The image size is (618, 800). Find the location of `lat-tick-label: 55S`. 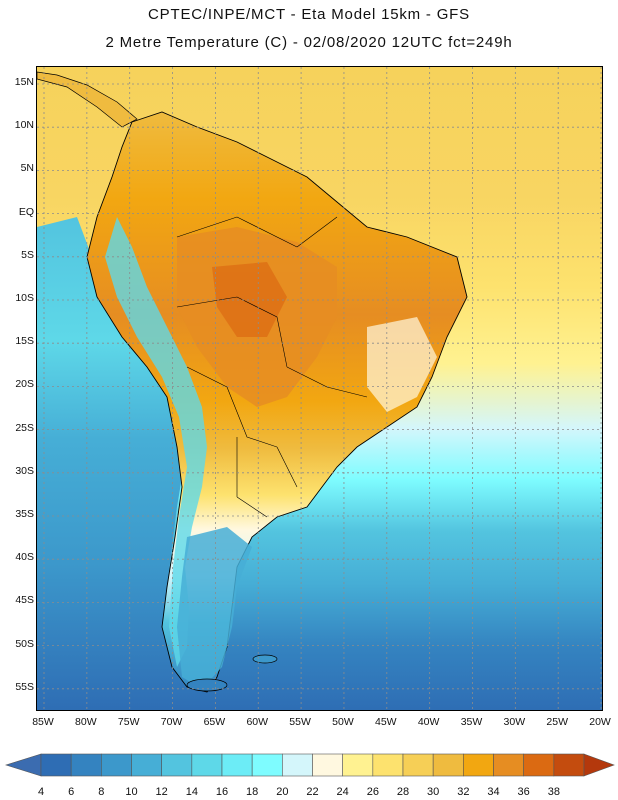

lat-tick-label: 55S is located at coordinates (24, 686).